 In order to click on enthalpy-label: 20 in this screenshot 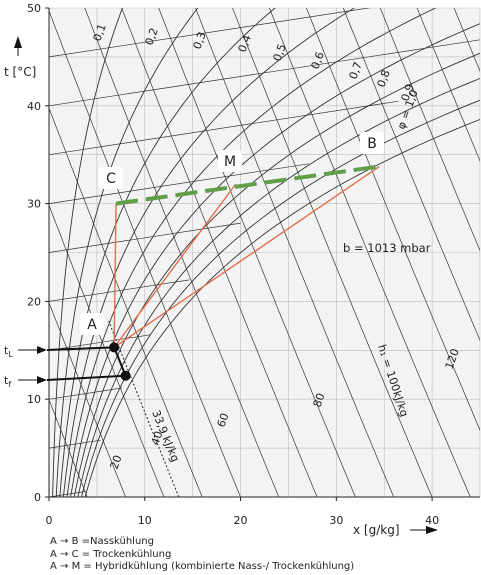, I will do `click(116, 462)`.